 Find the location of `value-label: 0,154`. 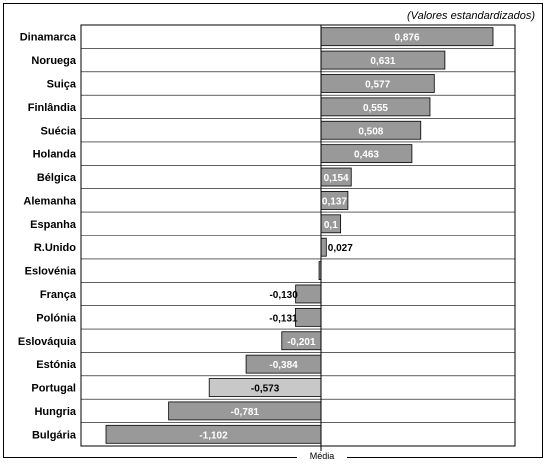

value-label: 0,154 is located at coordinates (336, 178).